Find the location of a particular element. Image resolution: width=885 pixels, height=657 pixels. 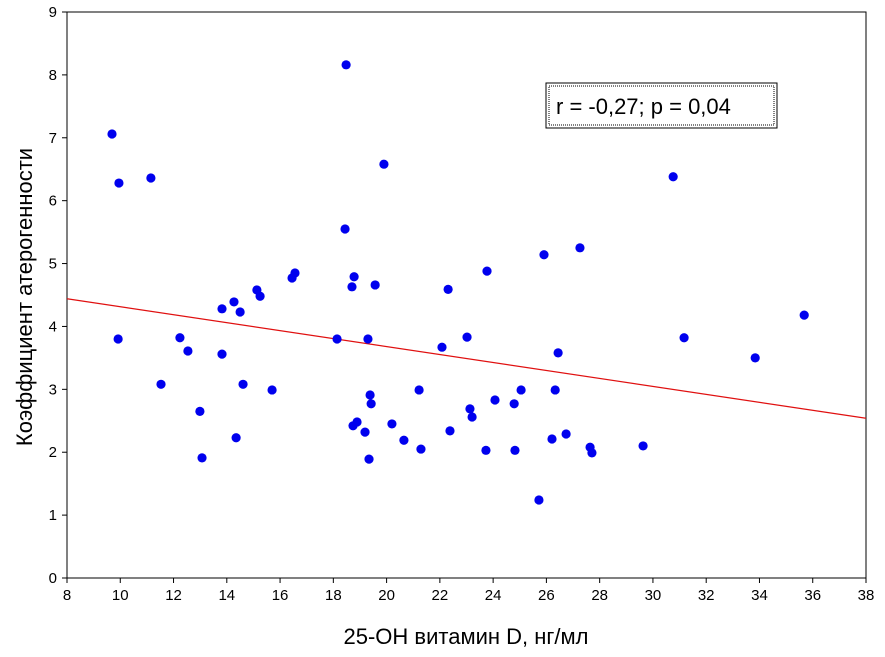

x-tick-label: 32 is located at coordinates (706, 595).